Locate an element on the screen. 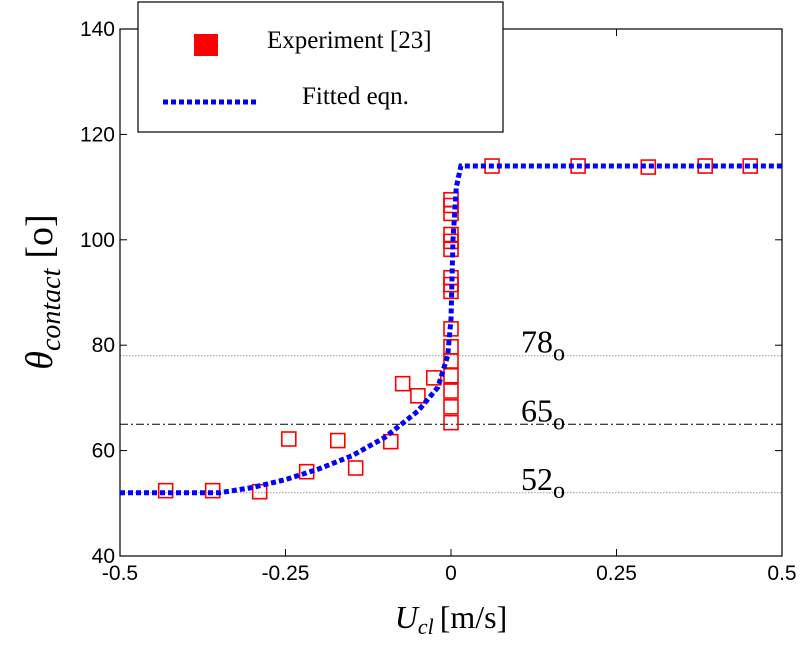 Image resolution: width=806 pixels, height=646 pixels. x-label-unit: [m/s] is located at coordinates (474, 617).